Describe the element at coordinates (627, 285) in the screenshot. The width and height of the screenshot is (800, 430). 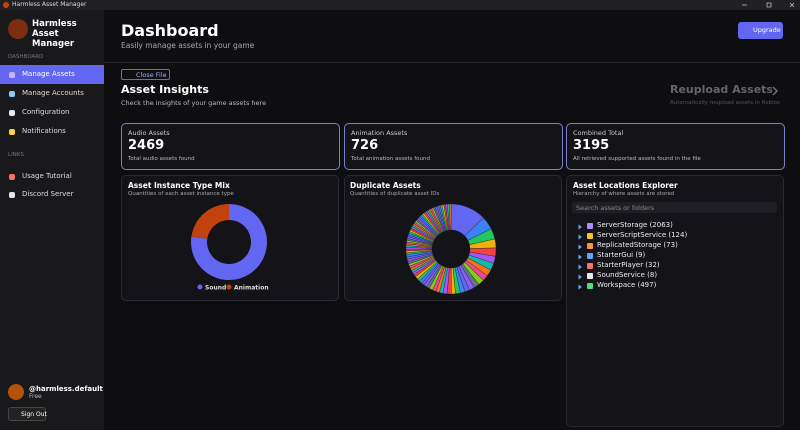
I see `tree-item: Workspace (497)` at that location.